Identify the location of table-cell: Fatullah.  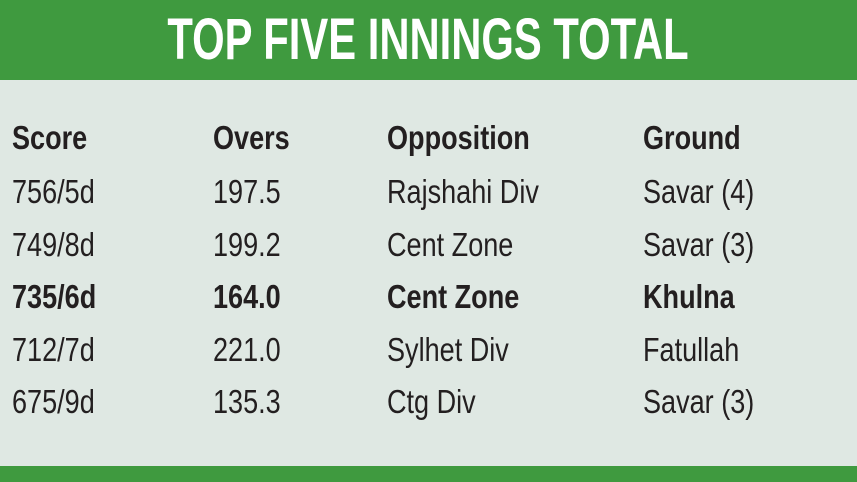
(691, 349).